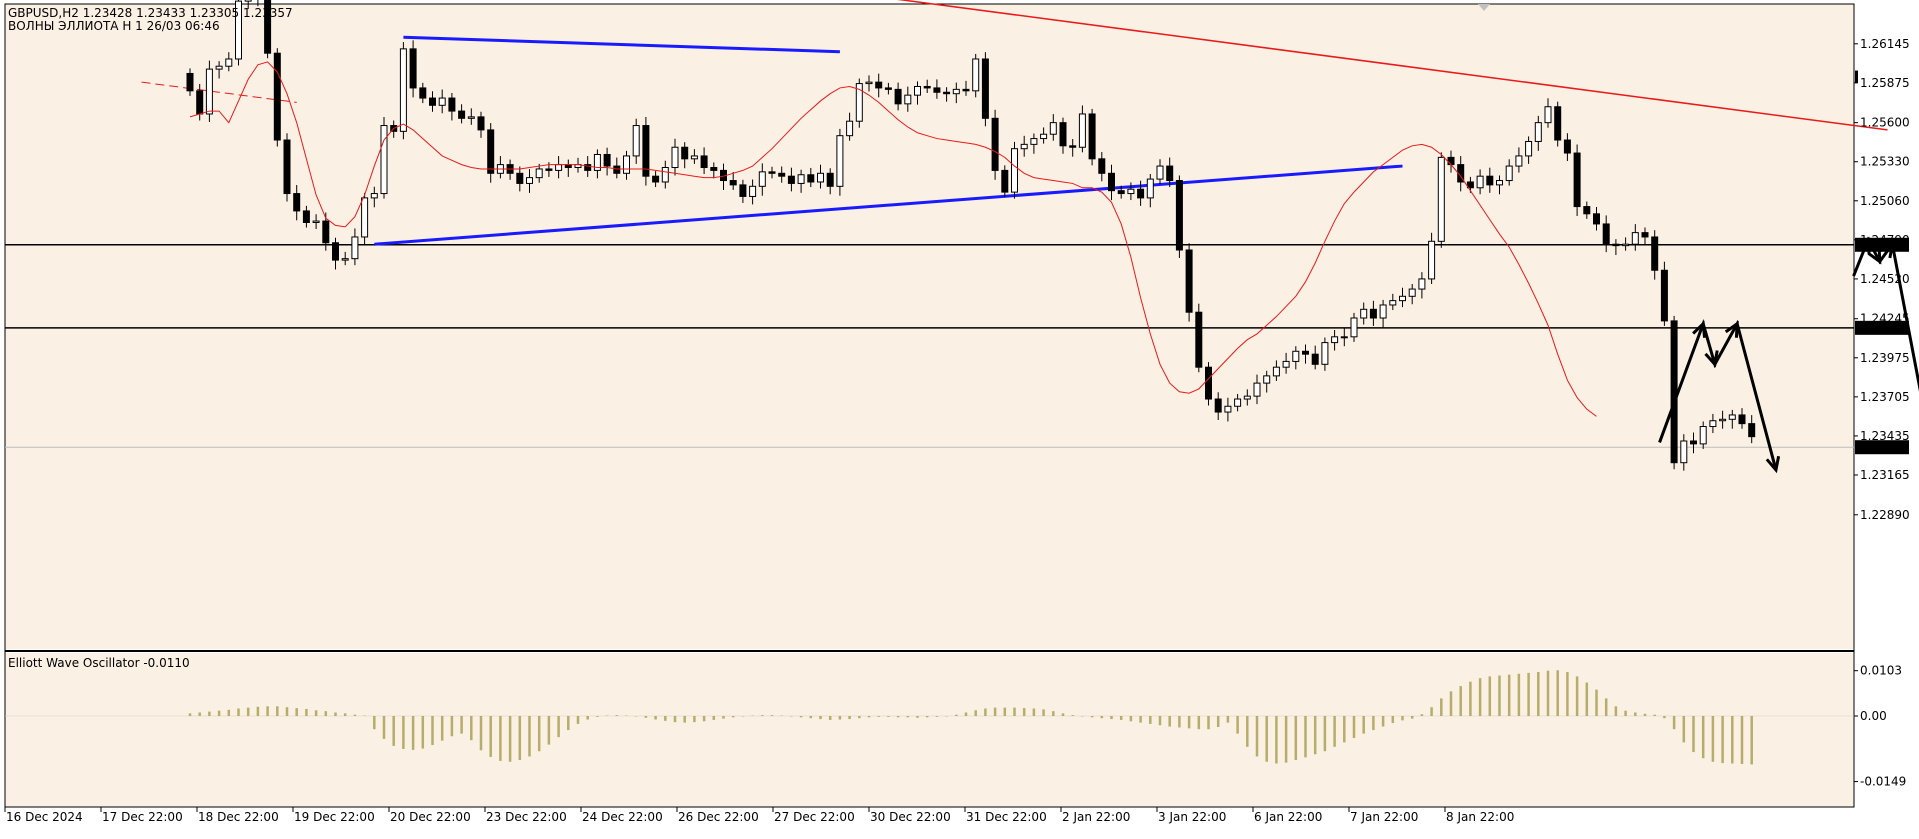 This screenshot has width=1919, height=839. What do you see at coordinates (114, 26) in the screenshot?
I see `template-label: ВОЛНЫ ЭЛЛИОТА H 1 26/03 06:46` at bounding box center [114, 26].